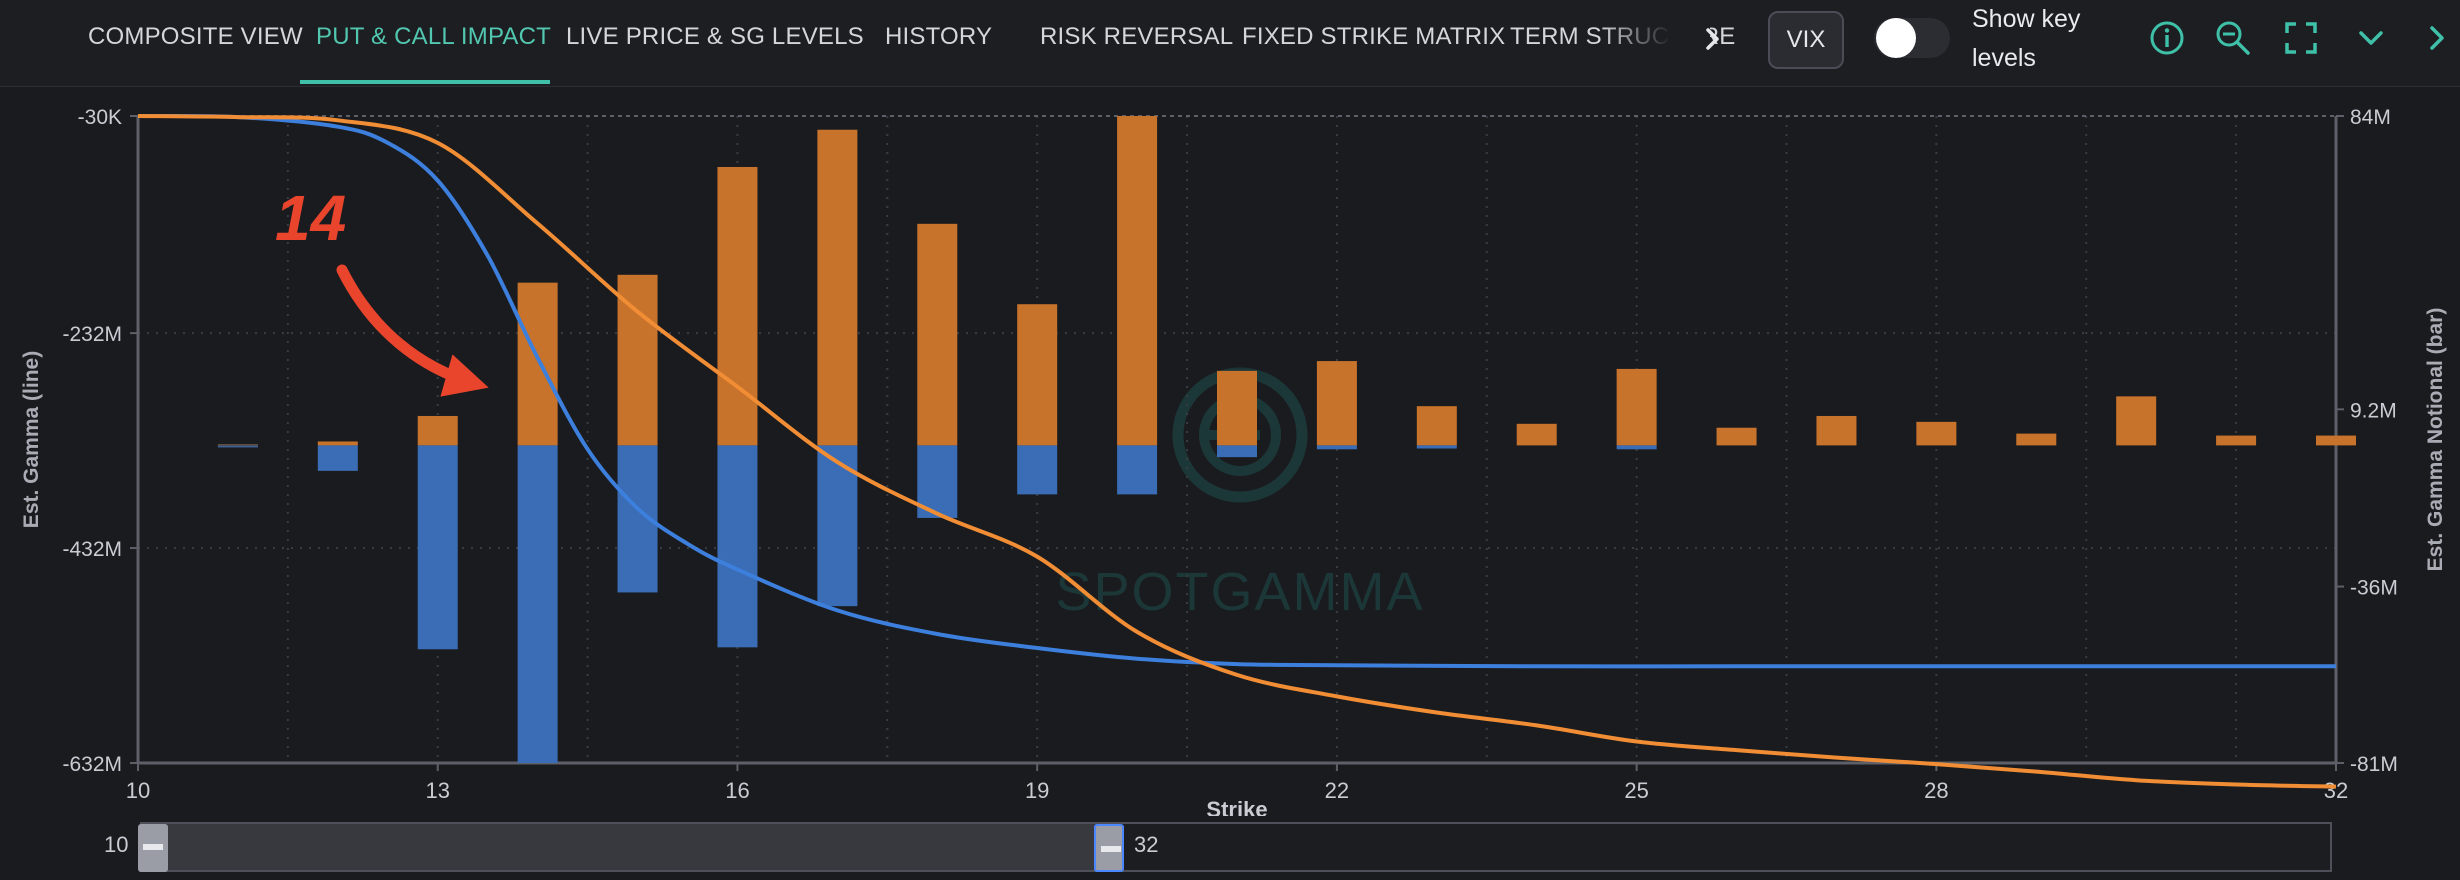  What do you see at coordinates (92, 334) in the screenshot?
I see `y-left-tick-label: -232M` at bounding box center [92, 334].